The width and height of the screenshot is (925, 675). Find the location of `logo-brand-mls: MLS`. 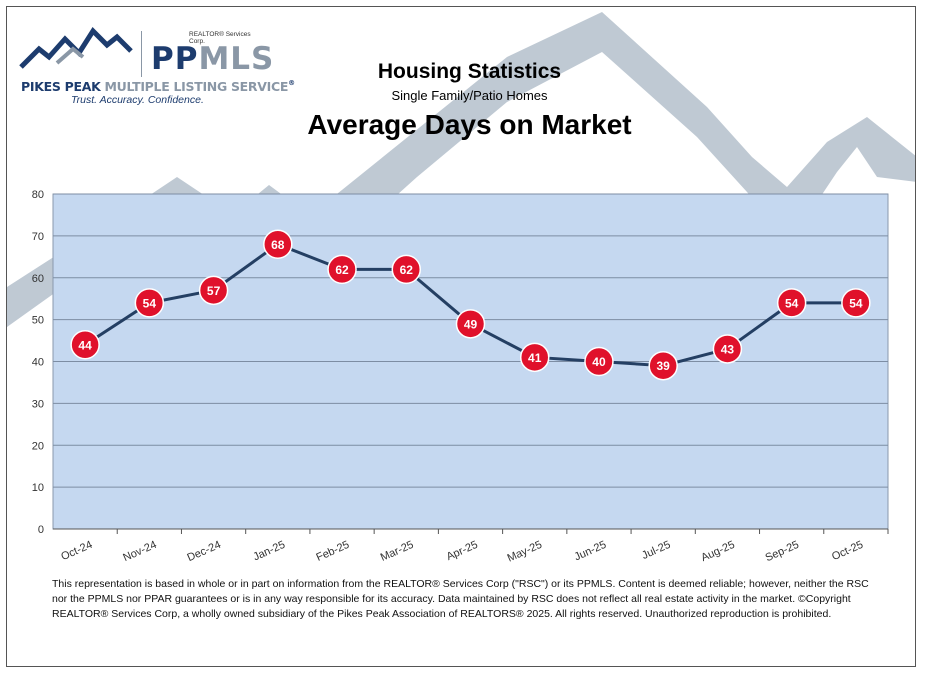

logo-brand-mls: MLS is located at coordinates (236, 59).